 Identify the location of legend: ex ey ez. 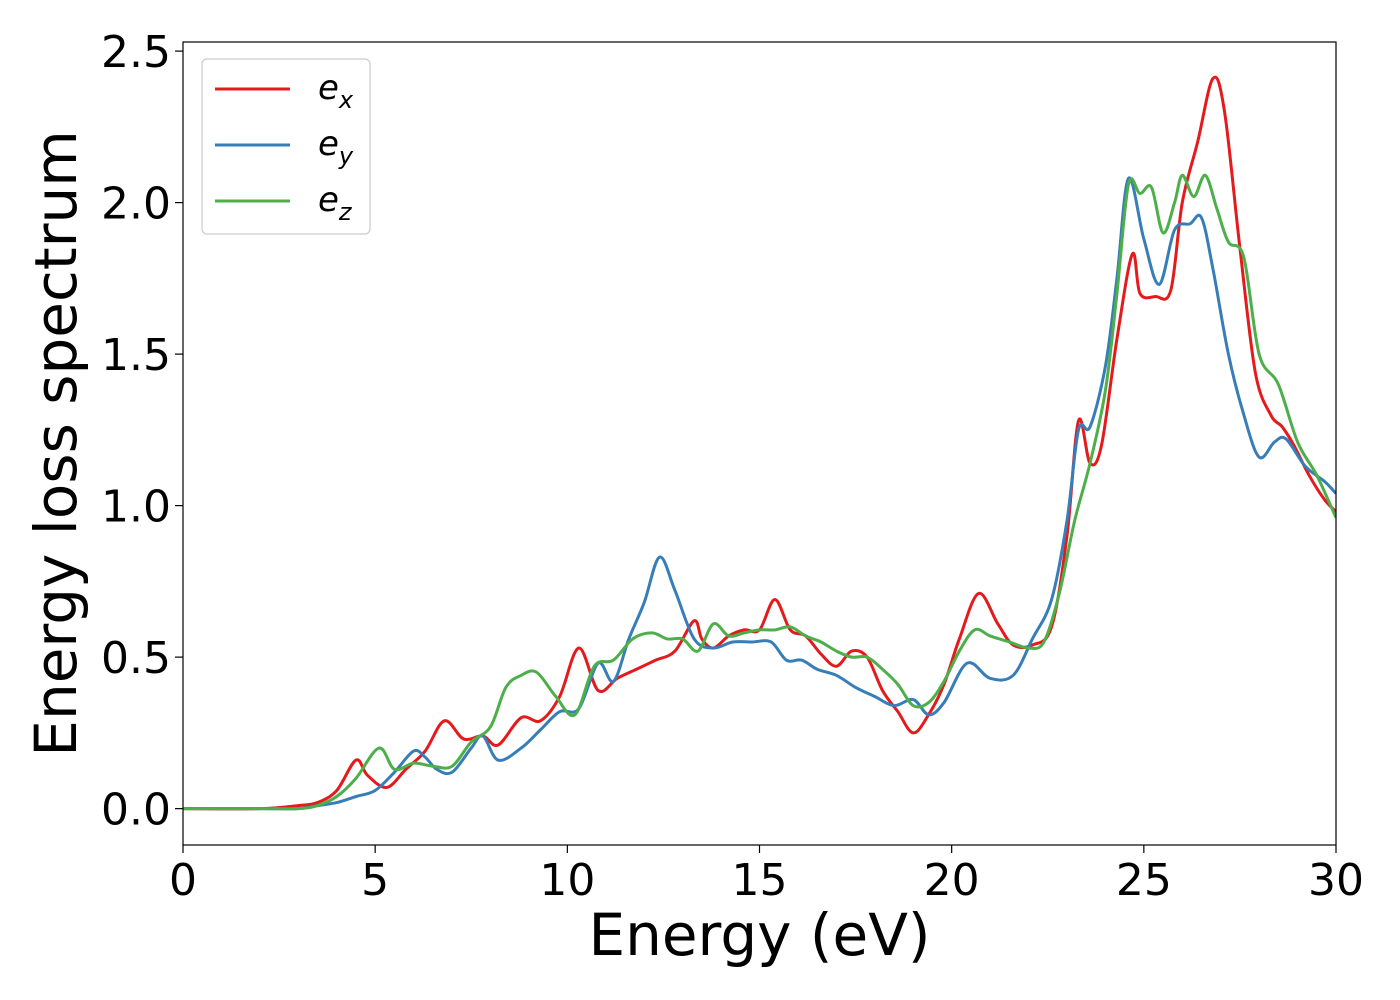
(286, 146).